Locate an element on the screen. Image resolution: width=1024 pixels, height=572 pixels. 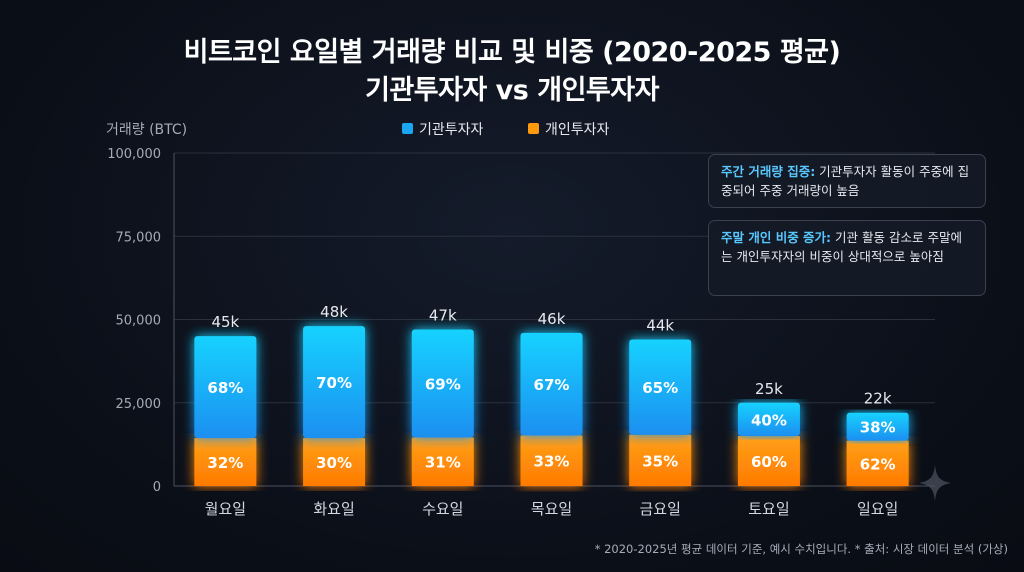
callout-weekday-body: 기관투자자 활동이 주중에 집중되어 주중 거래량이 높음 is located at coordinates (845, 181).